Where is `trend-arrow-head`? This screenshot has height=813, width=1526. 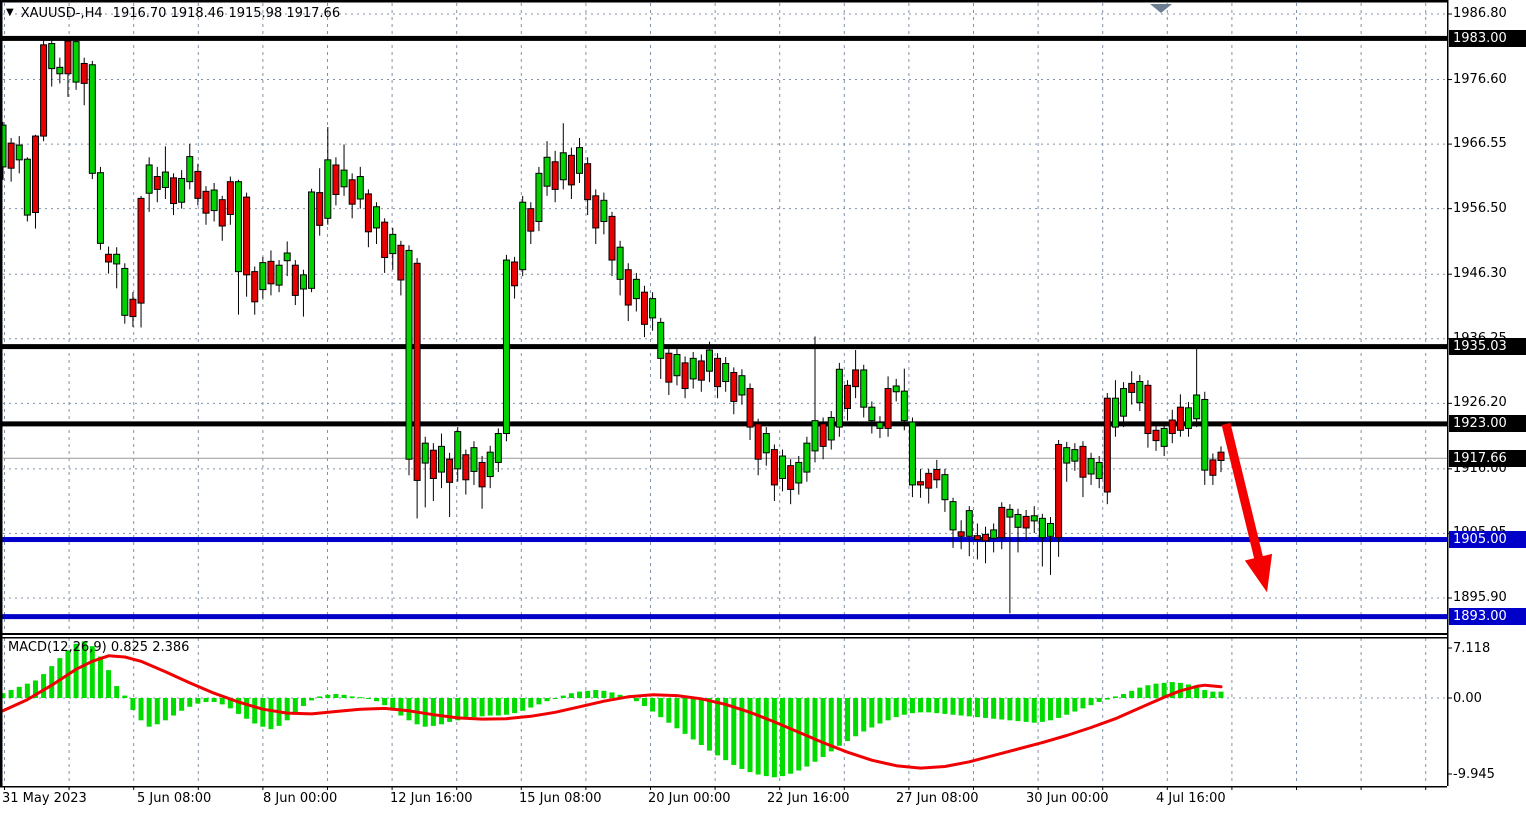 trend-arrow-head is located at coordinates (1258, 573).